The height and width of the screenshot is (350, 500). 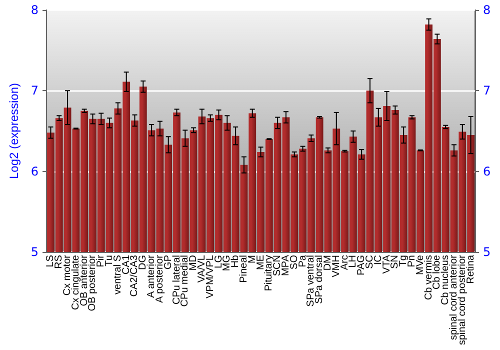 What do you see at coordinates (244, 269) in the screenshot?
I see `x-tick-label: Pineal` at bounding box center [244, 269].